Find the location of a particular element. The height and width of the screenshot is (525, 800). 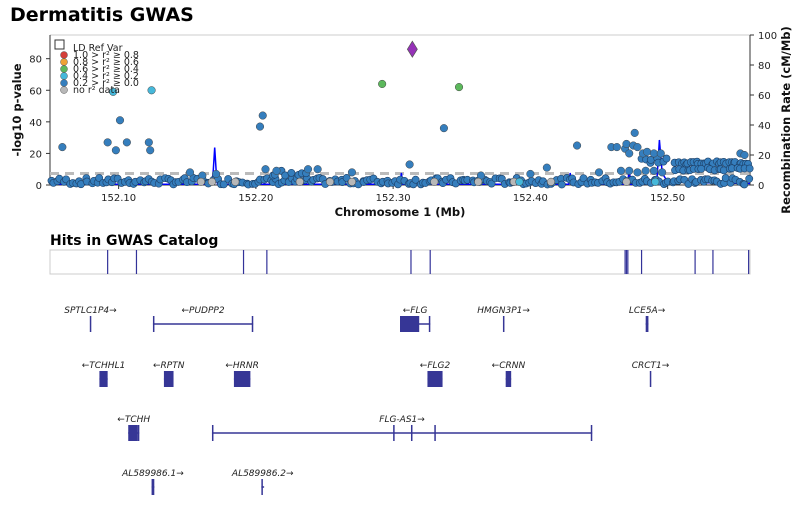

x-tick-label: 152.40 is located at coordinates (530, 198).